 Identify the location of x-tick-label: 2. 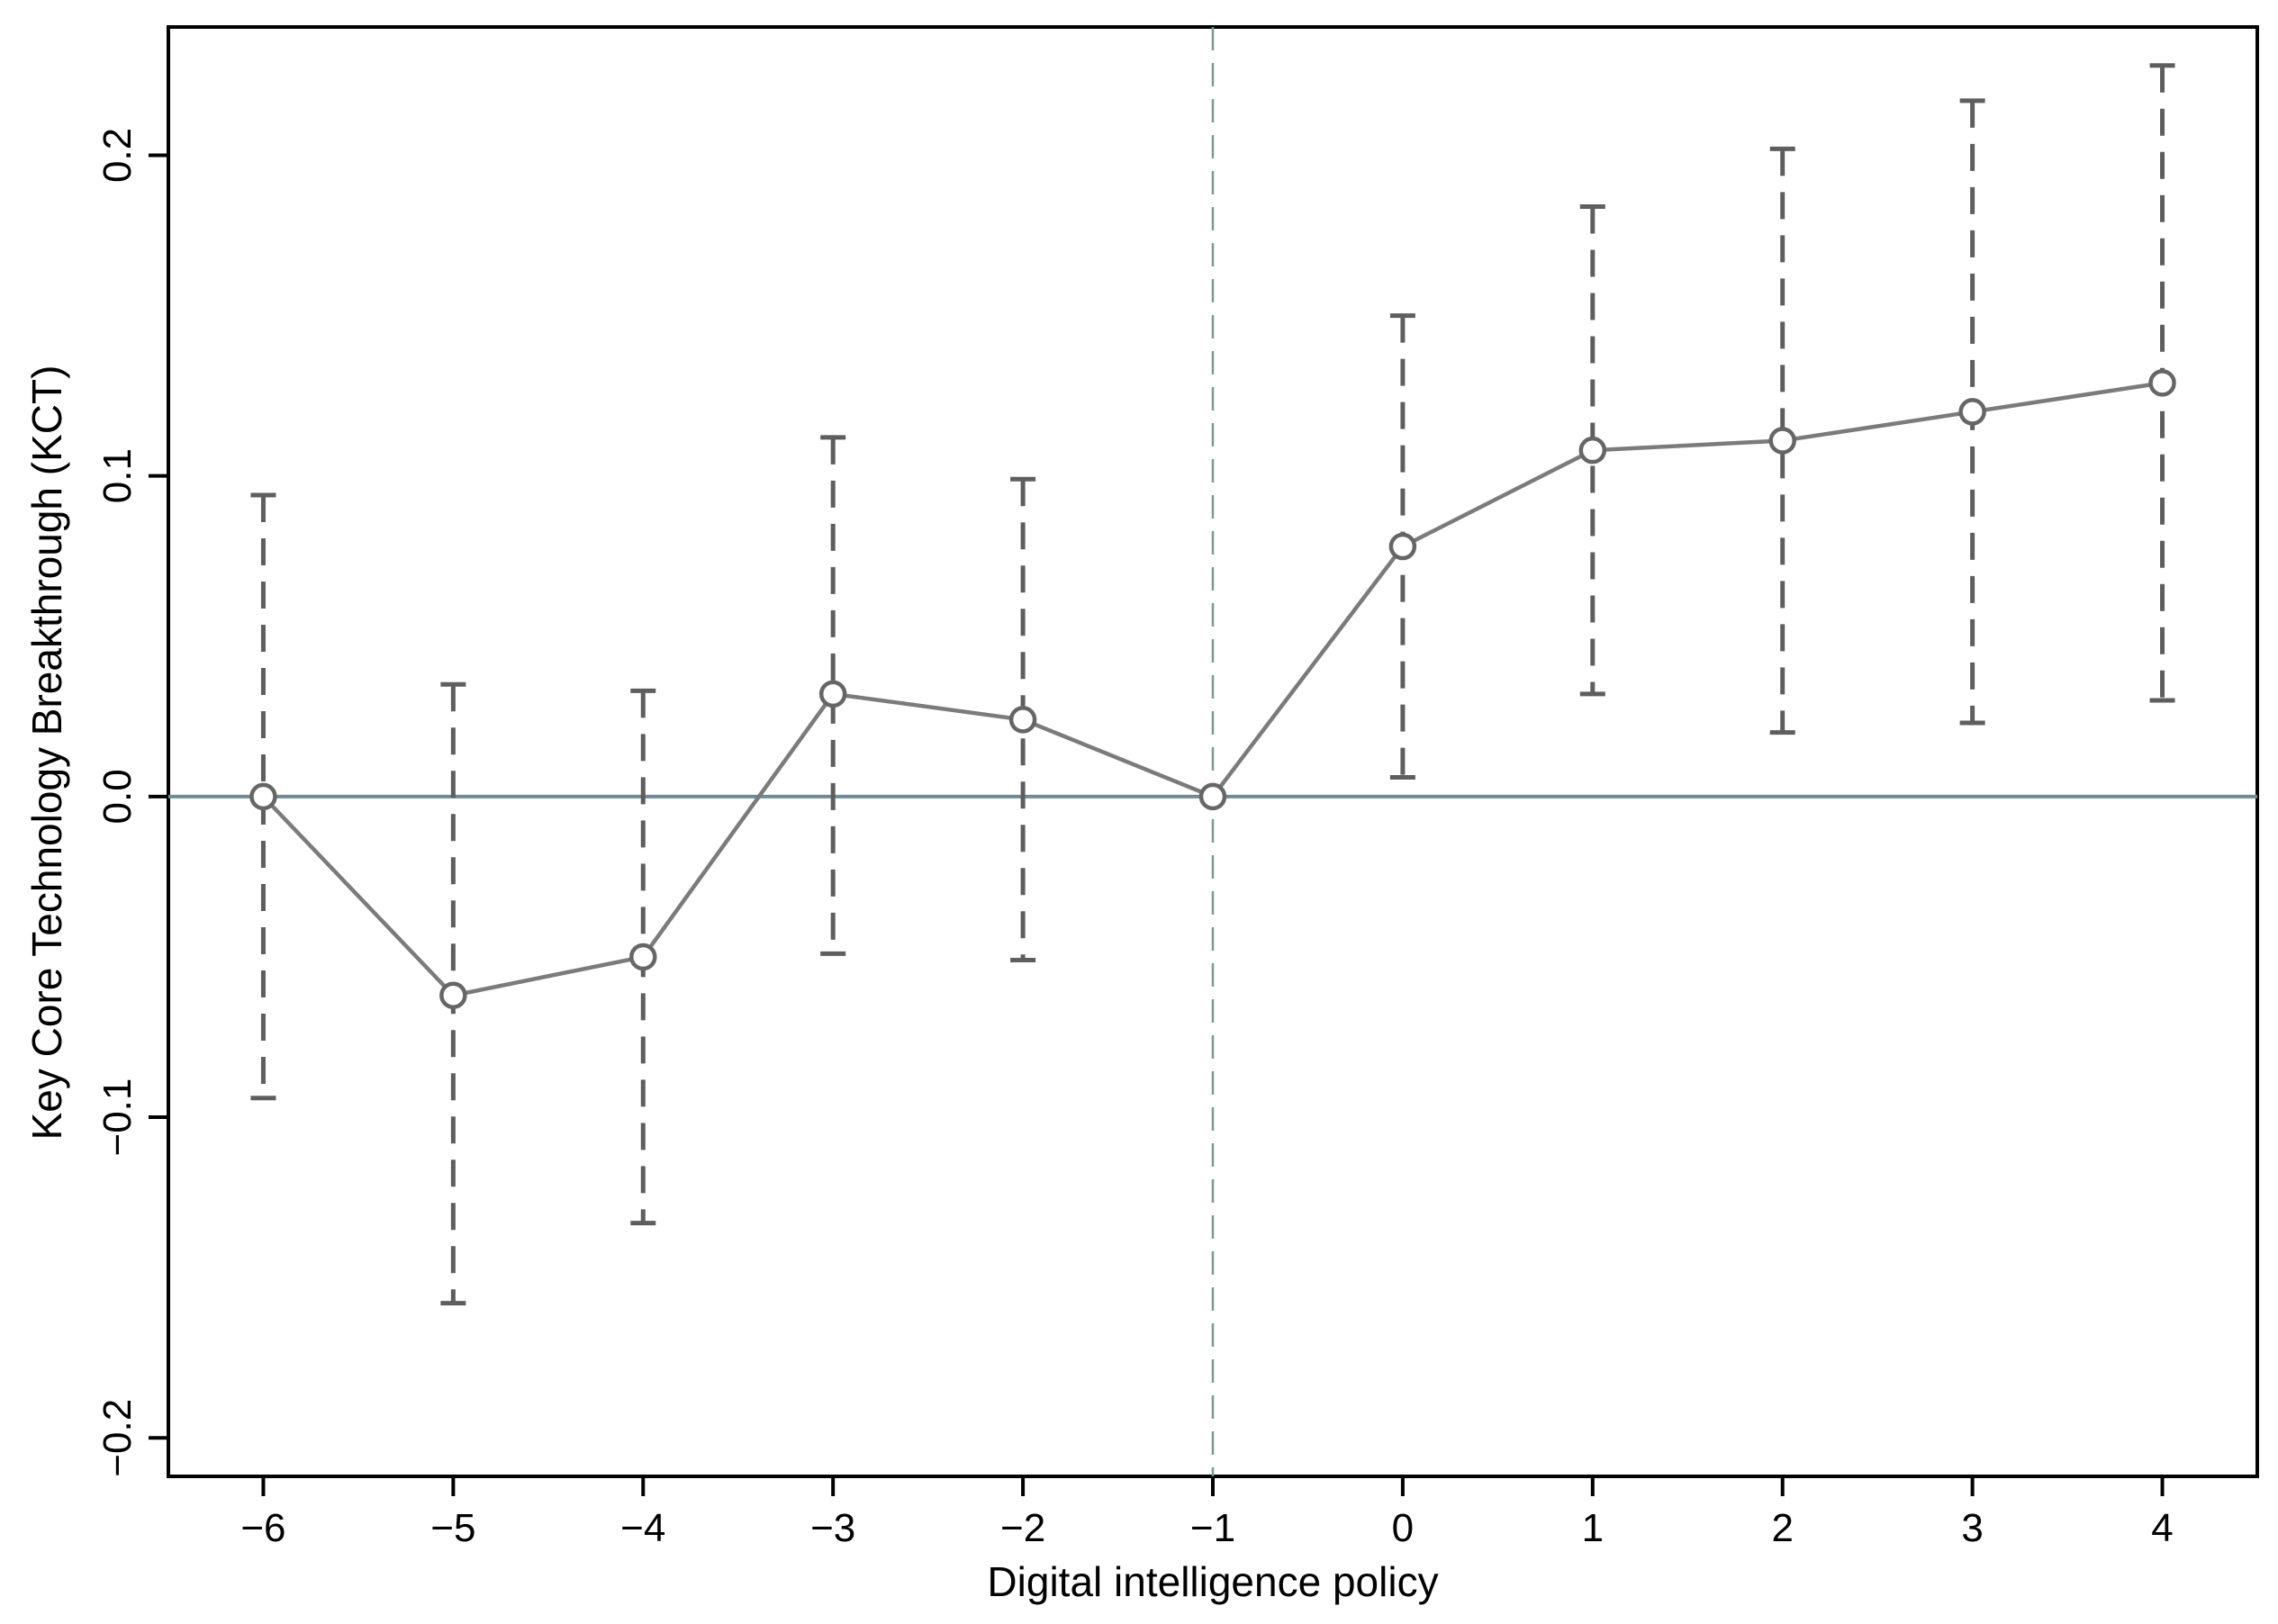
(1782, 1528).